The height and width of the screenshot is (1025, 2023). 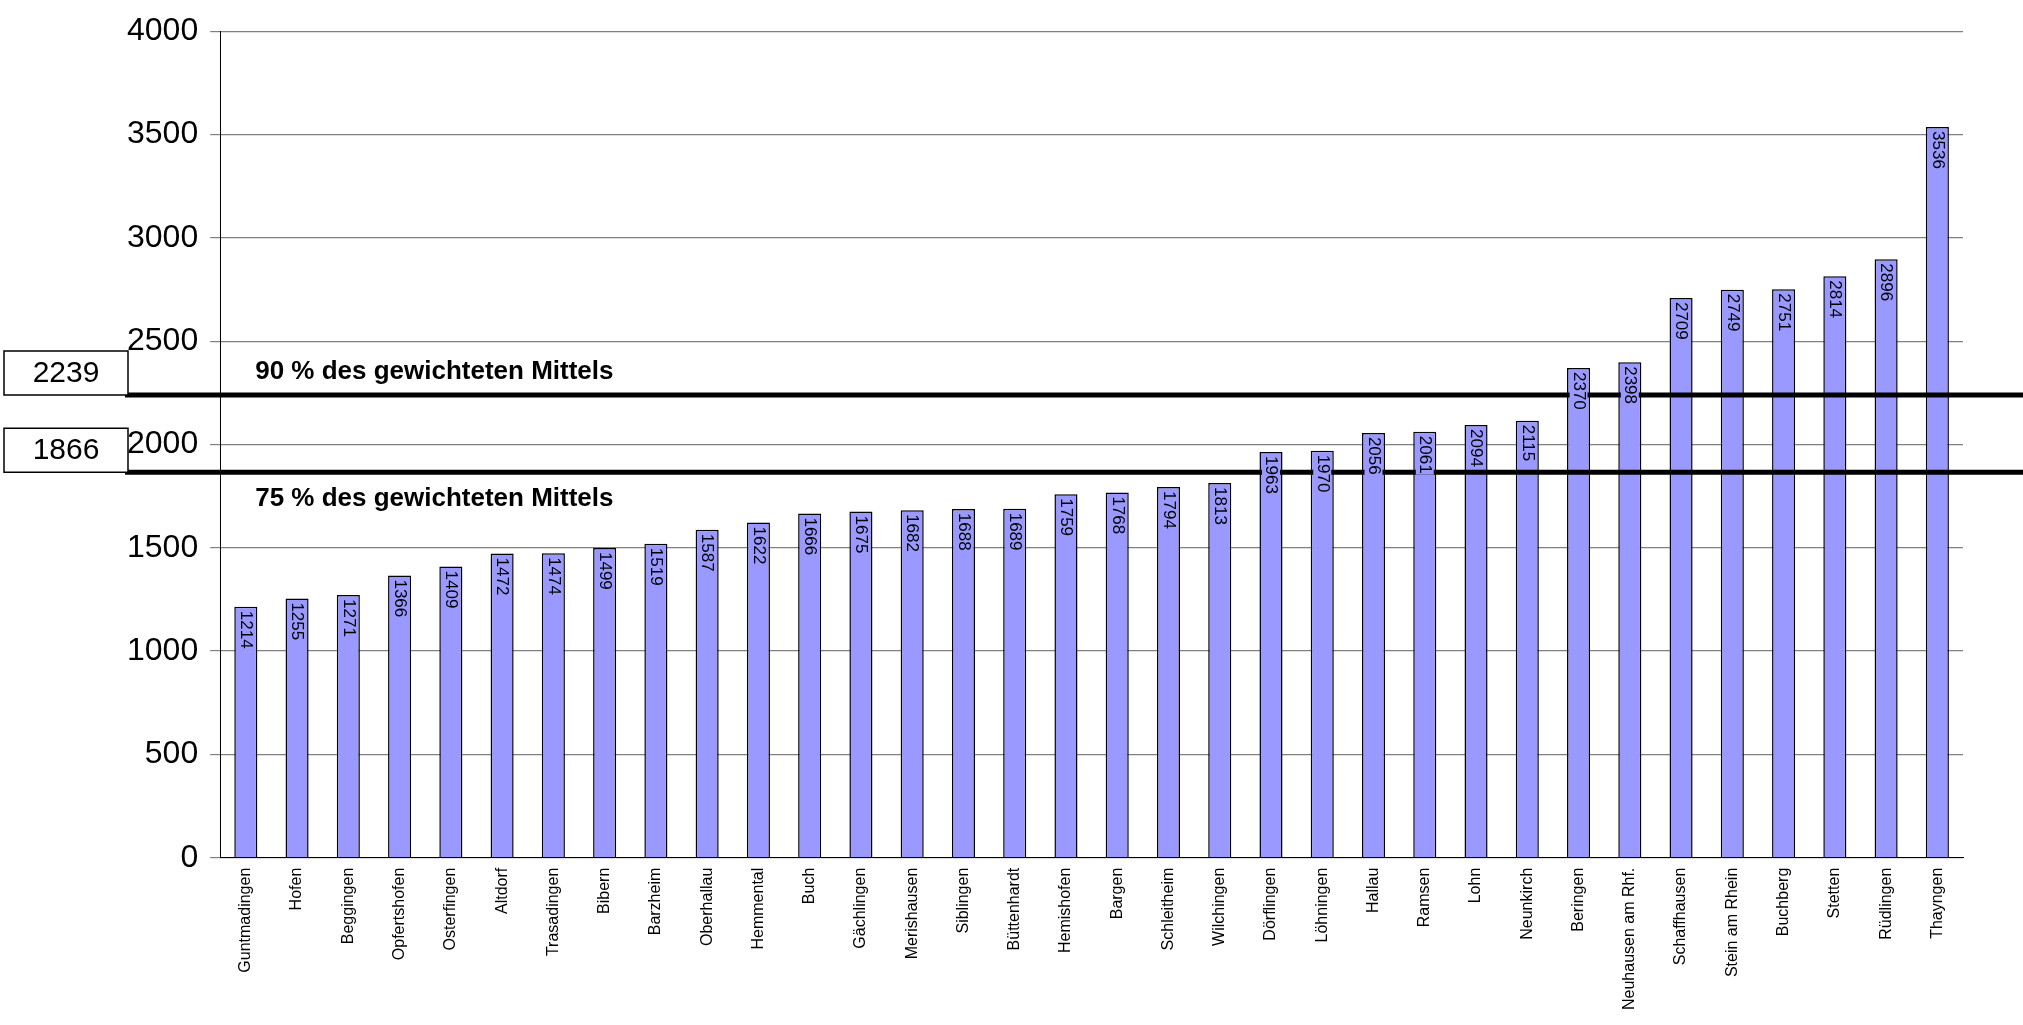 What do you see at coordinates (1016, 531) in the screenshot?
I see `data-label: 1689` at bounding box center [1016, 531].